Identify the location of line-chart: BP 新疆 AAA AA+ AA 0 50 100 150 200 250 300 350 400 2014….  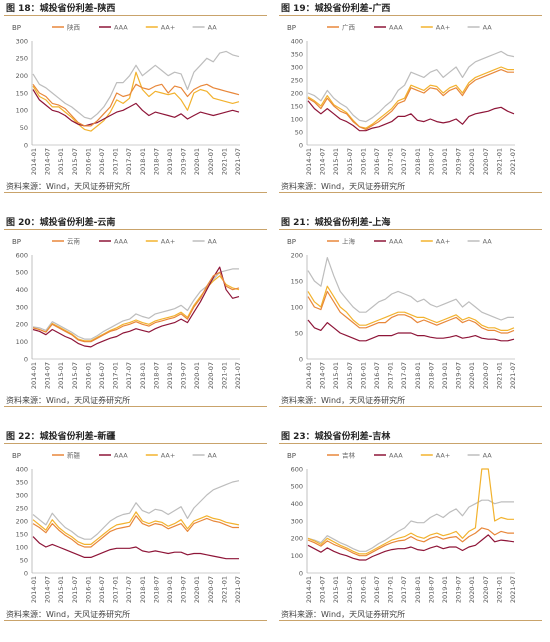
(127, 527).